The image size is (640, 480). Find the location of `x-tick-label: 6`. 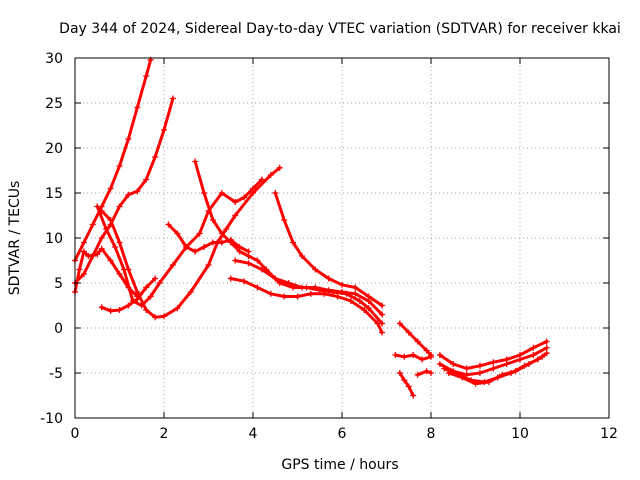

x-tick-label: 6 is located at coordinates (342, 434).